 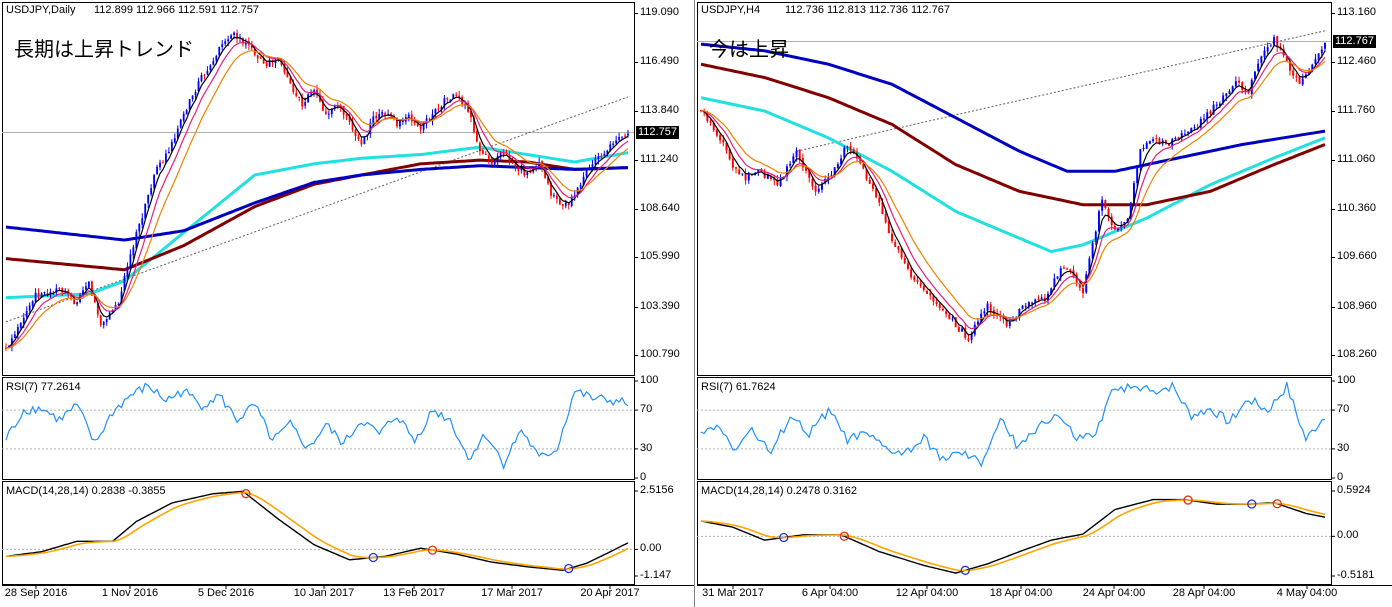 What do you see at coordinates (324, 593) in the screenshot?
I see `time-axis-label: 10 Jan 2017` at bounding box center [324, 593].